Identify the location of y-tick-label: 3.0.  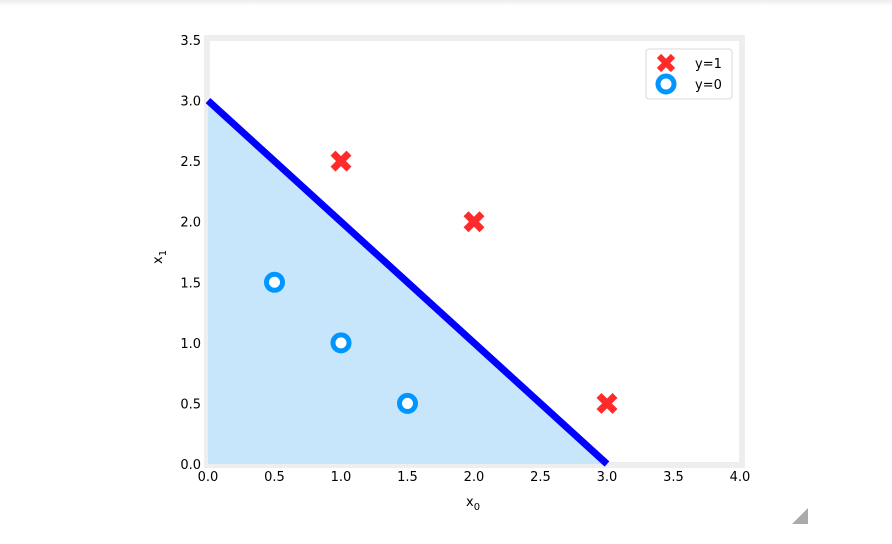
(190, 102).